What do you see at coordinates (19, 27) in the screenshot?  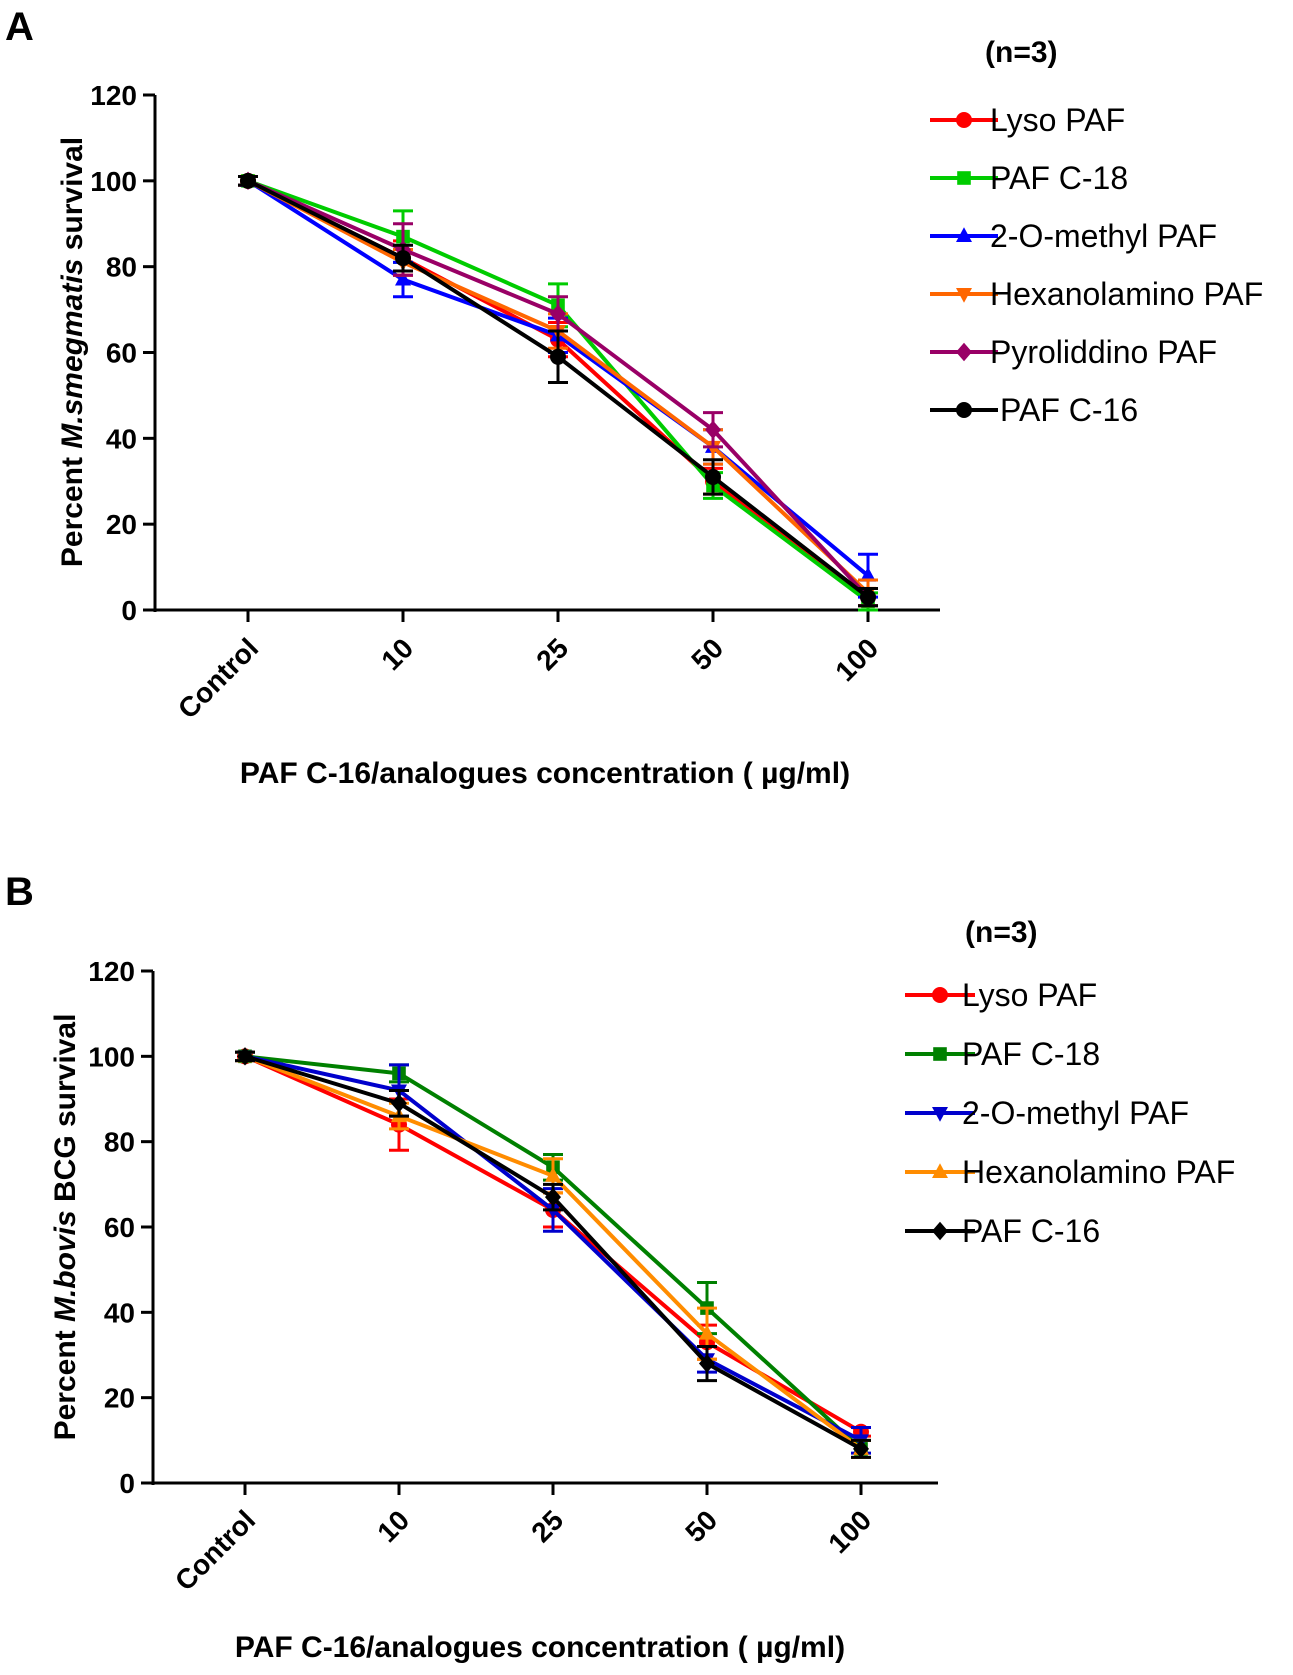 I see `panel-a-letter: A` at bounding box center [19, 27].